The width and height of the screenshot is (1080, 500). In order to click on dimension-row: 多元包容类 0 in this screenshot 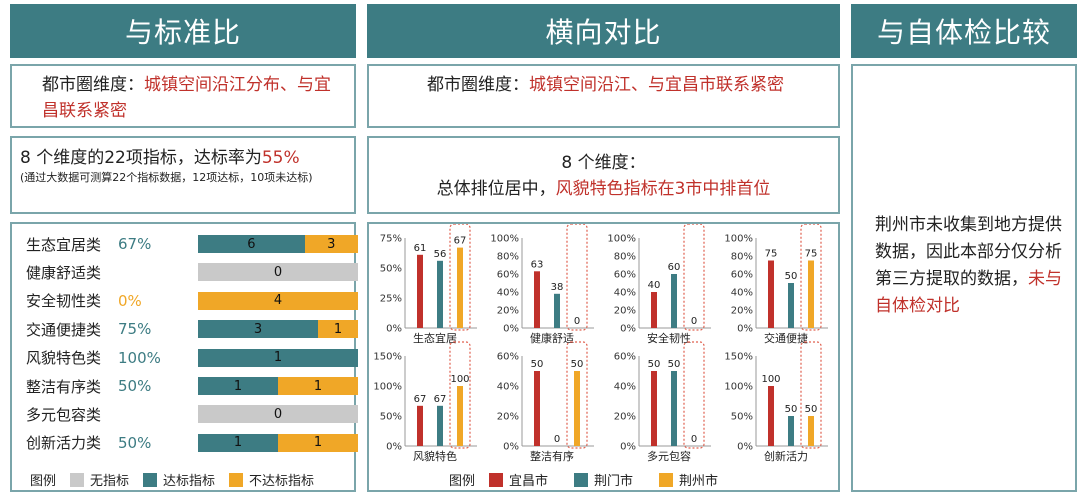, I will do `click(196, 414)`.